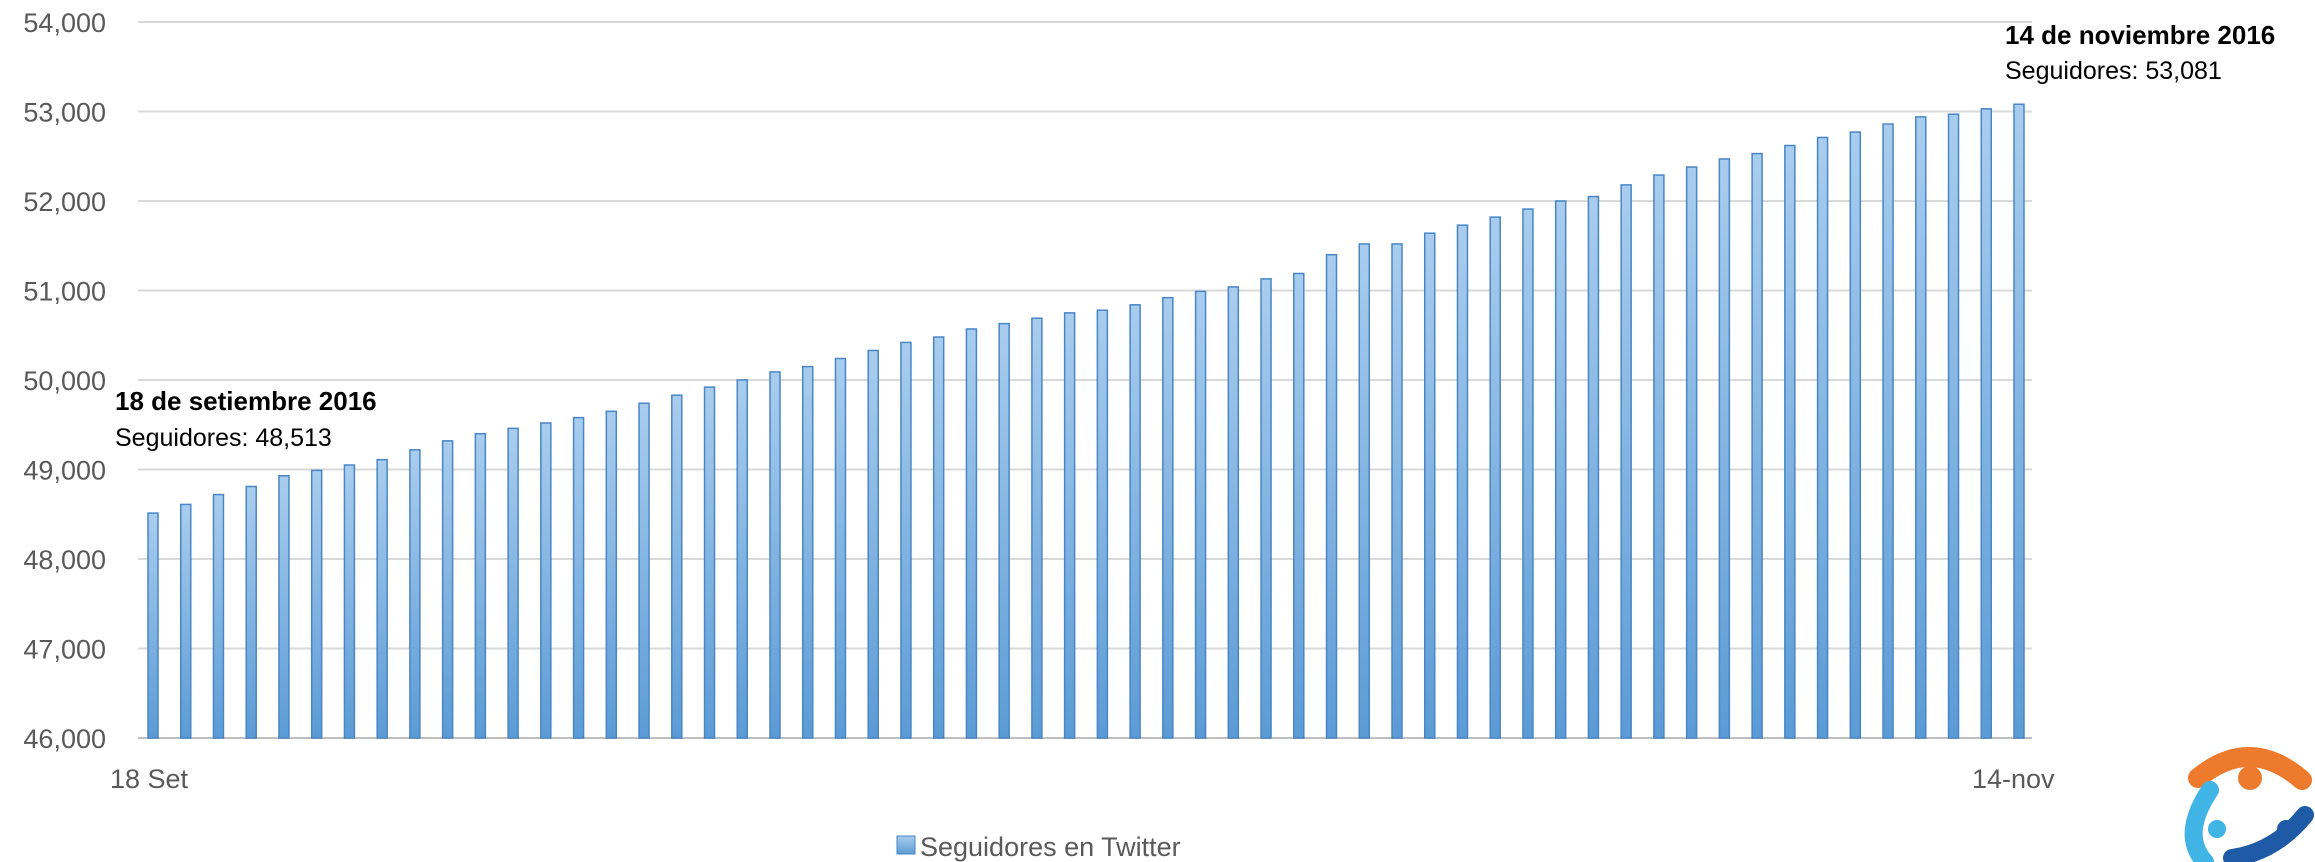  What do you see at coordinates (906, 845) in the screenshot?
I see `legend-swatch` at bounding box center [906, 845].